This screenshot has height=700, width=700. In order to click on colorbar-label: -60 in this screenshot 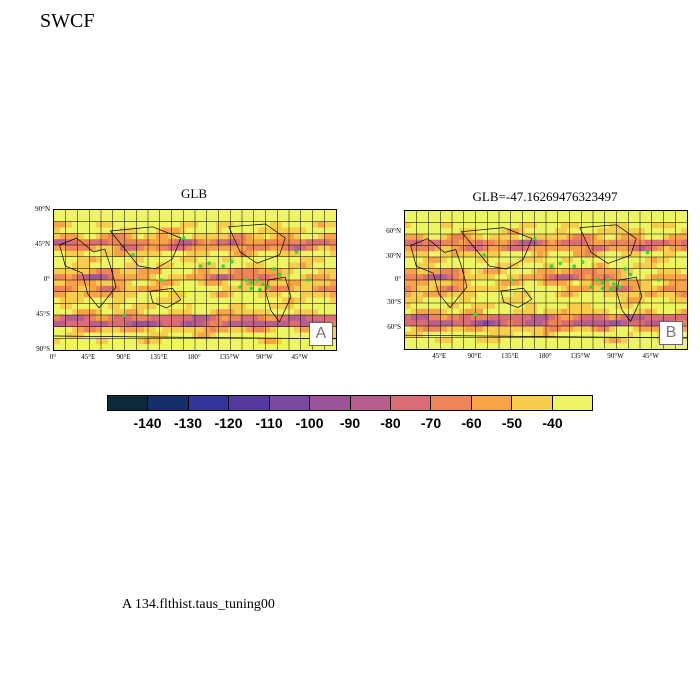, I will do `click(471, 423)`.